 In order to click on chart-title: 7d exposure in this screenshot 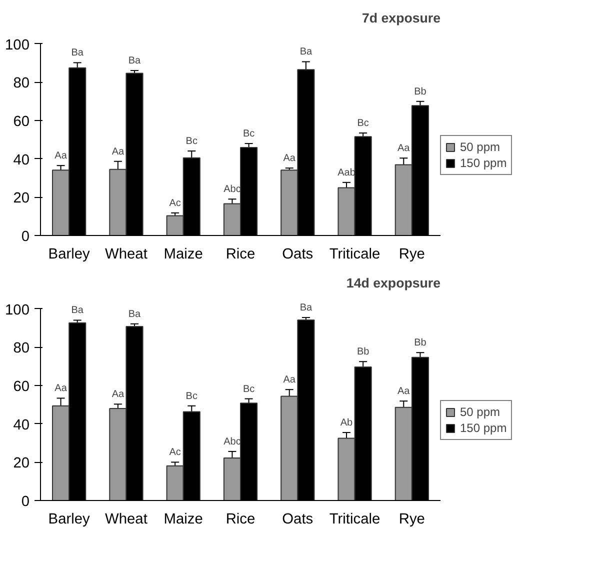, I will do `click(401, 18)`.